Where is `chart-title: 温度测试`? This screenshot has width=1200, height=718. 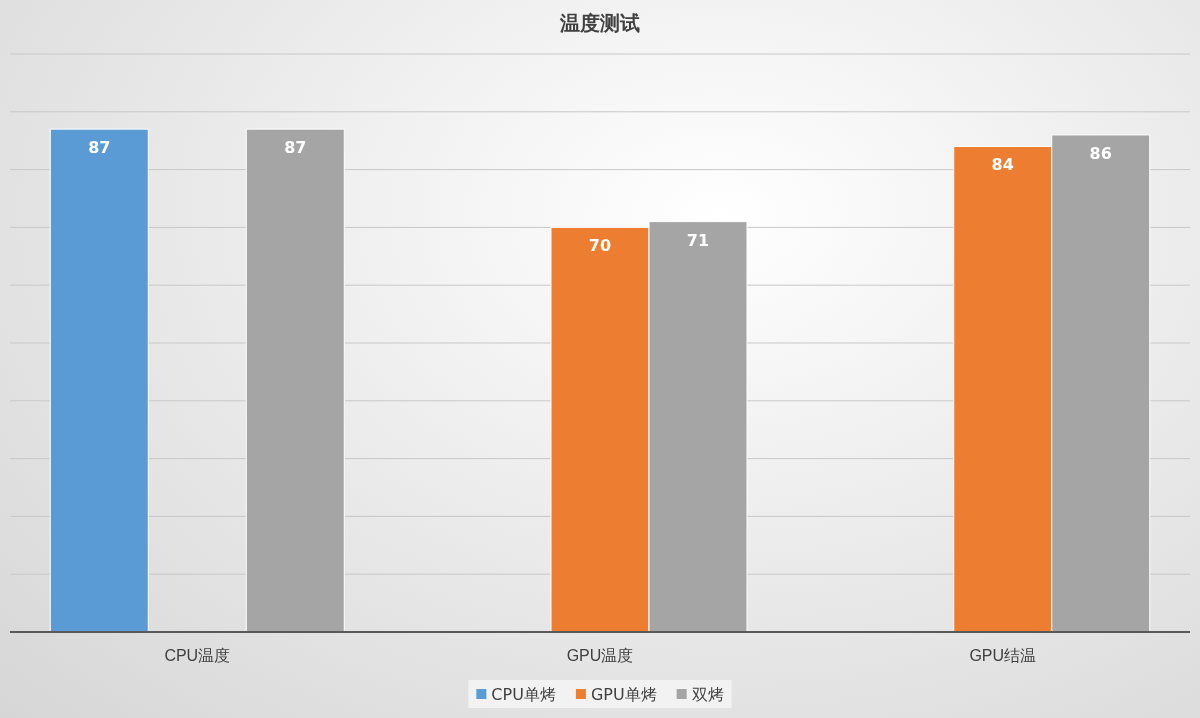
chart-title: 温度测试 is located at coordinates (599, 23).